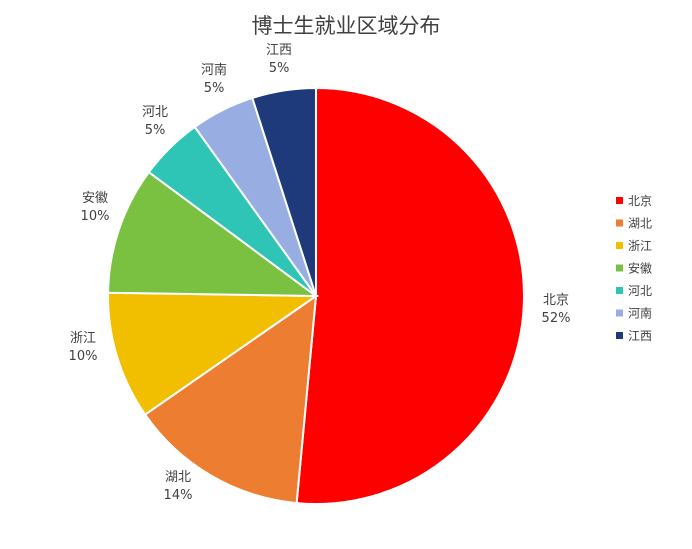 This screenshot has height=549, width=692. What do you see at coordinates (640, 201) in the screenshot?
I see `legend-label-1: 北京` at bounding box center [640, 201].